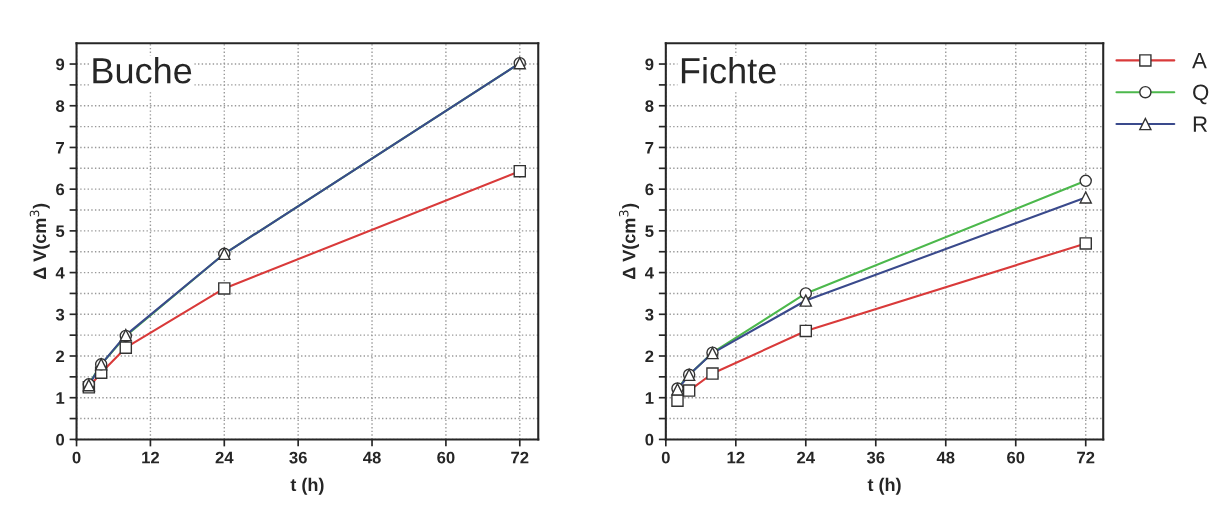 The image size is (1215, 508). Describe the element at coordinates (1200, 124) in the screenshot. I see `legend-label: R` at that location.